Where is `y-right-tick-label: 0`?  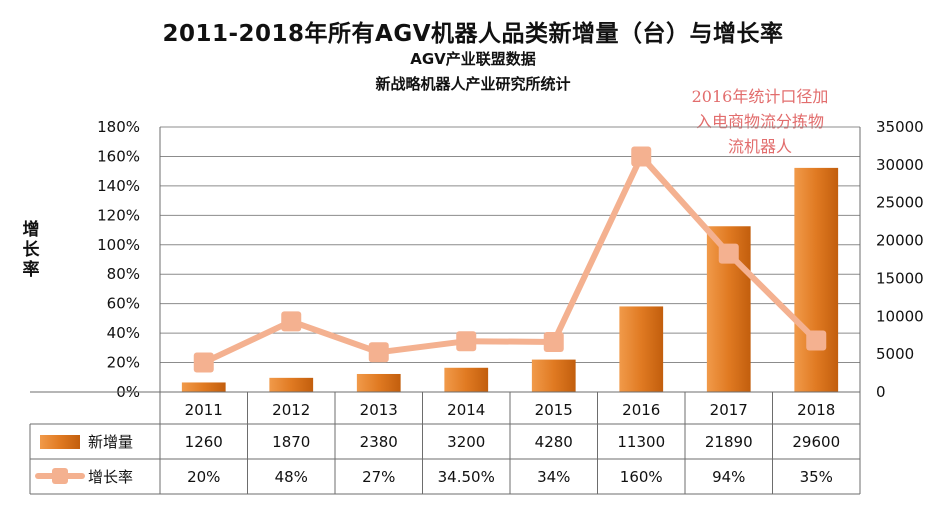
y-right-tick-label: 0 is located at coordinates (881, 392).